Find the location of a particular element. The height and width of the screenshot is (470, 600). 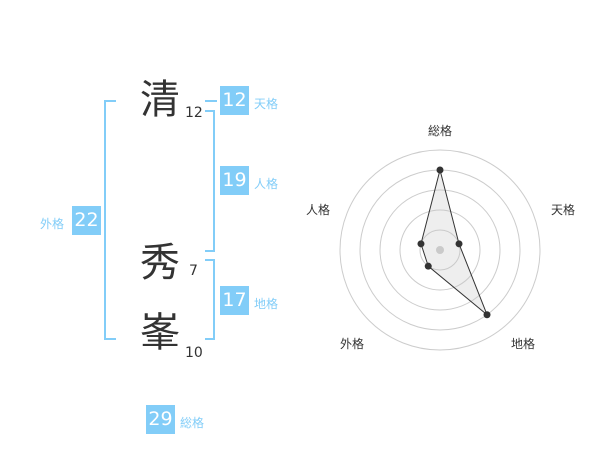

radar-label-soukaku: 総格 is located at coordinates (440, 131).